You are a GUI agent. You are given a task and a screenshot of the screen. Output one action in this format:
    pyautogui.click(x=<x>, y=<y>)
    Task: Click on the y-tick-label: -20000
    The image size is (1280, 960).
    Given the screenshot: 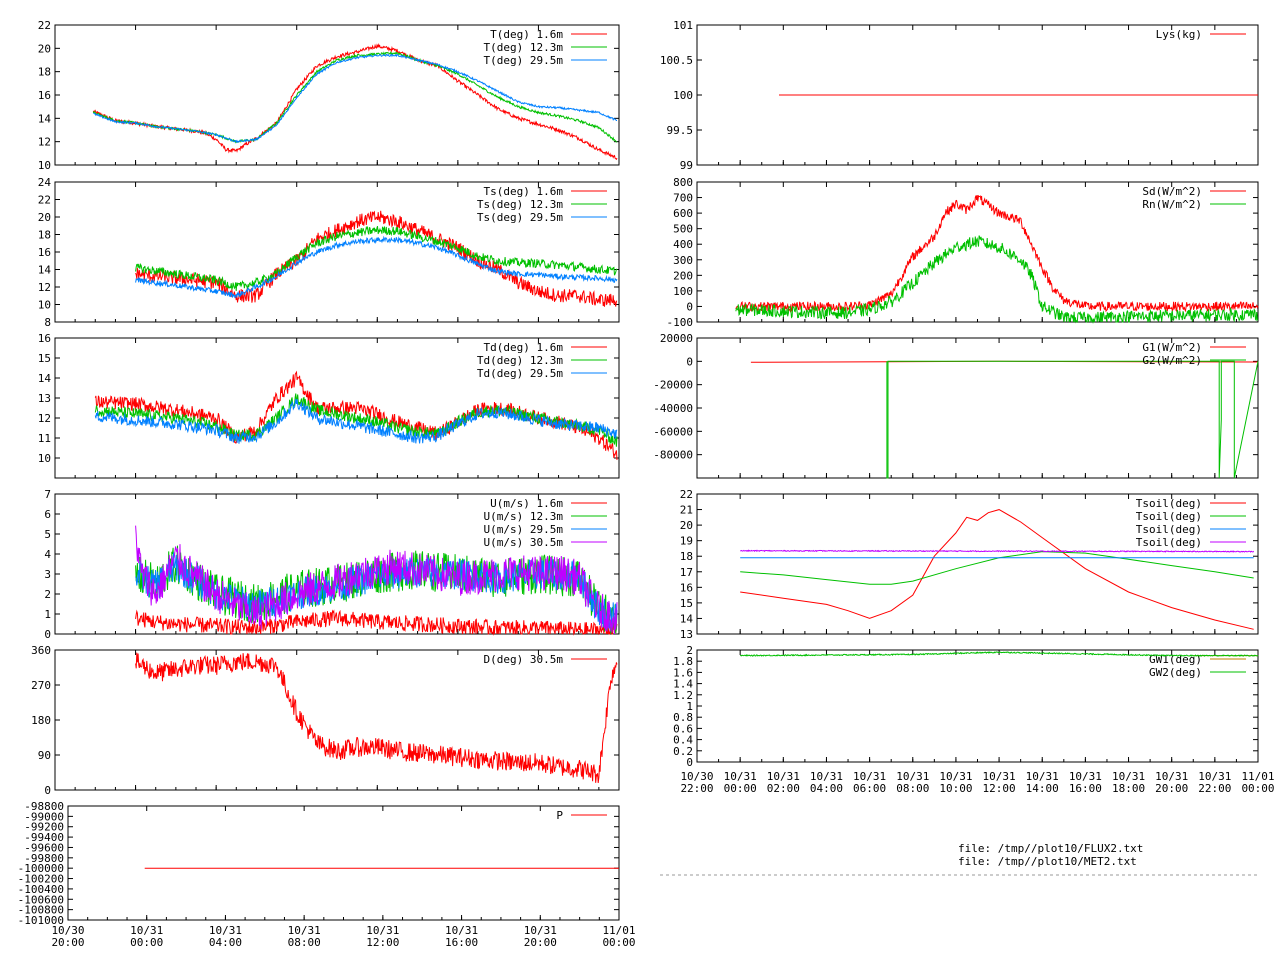 What is the action you would take?
    pyautogui.click(x=673, y=385)
    